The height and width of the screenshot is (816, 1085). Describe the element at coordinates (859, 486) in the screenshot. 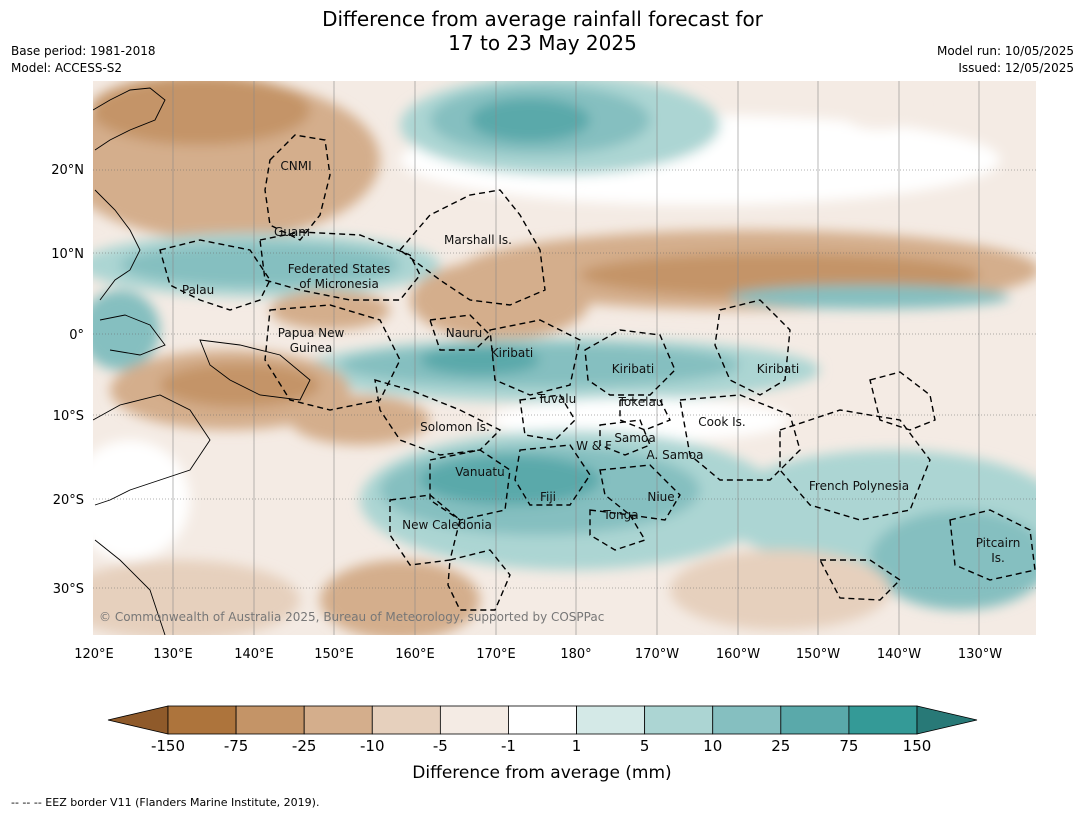

I see `place-label: French Polynesia` at that location.